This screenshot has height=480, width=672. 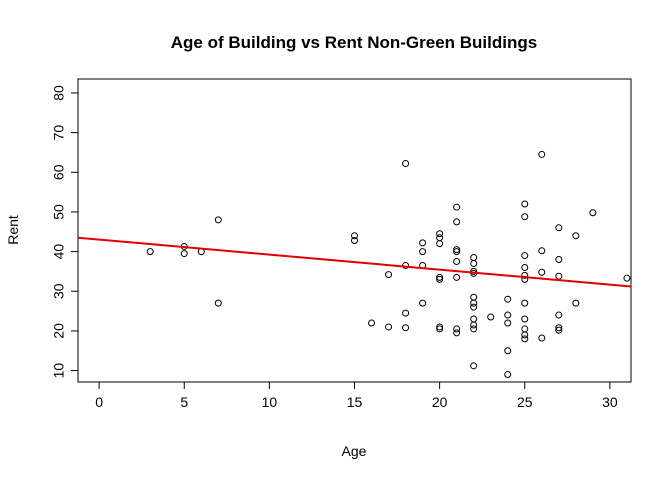 What do you see at coordinates (270, 402) in the screenshot?
I see `x-tick-label: 10` at bounding box center [270, 402].